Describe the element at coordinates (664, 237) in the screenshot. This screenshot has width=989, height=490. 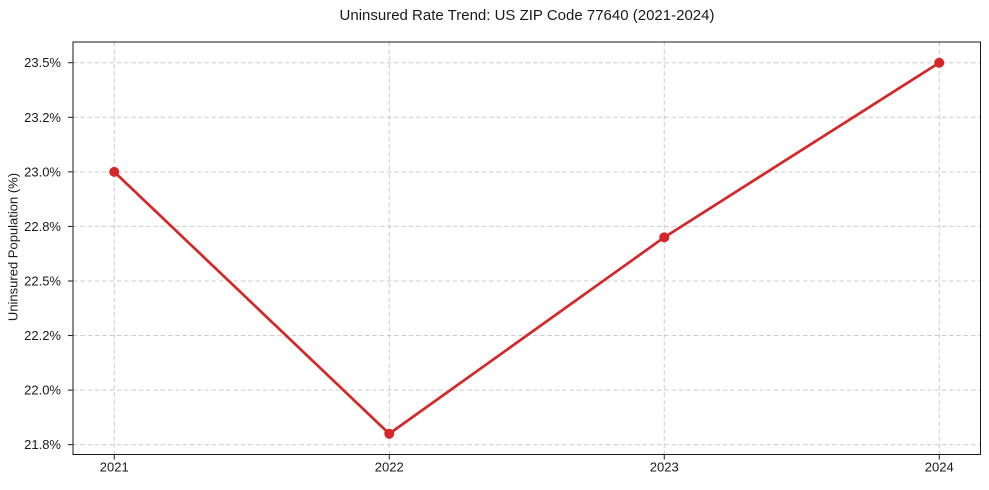
I see `data-point-2023` at that location.